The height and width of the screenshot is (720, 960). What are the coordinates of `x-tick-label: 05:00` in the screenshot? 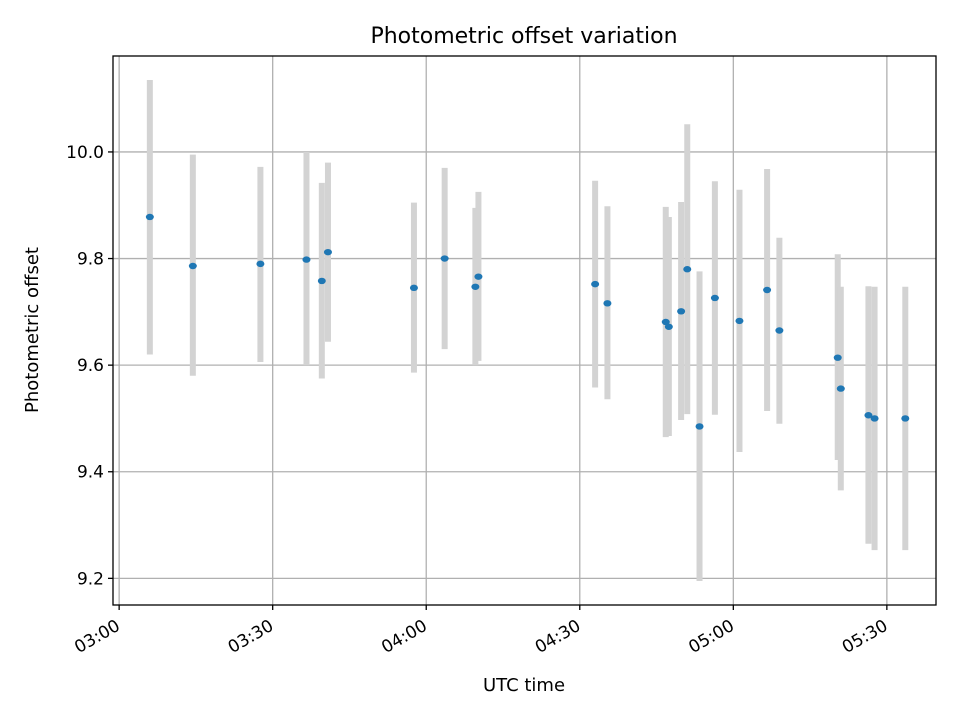 It's located at (711, 637).